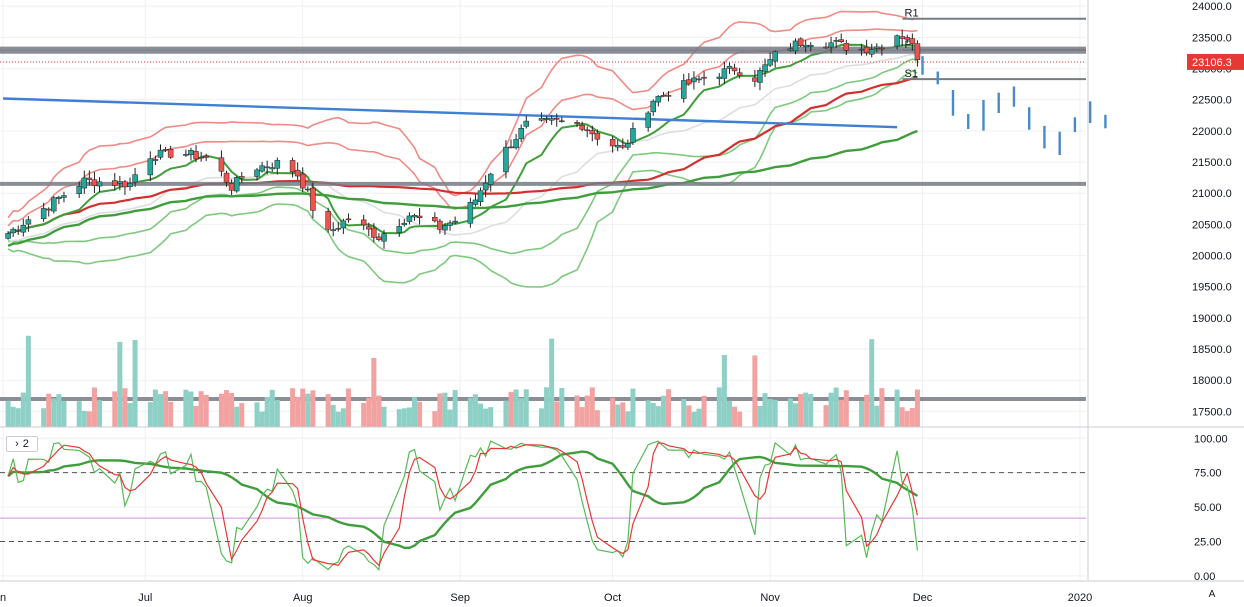  Describe the element at coordinates (911, 74) in the screenshot. I see `pivot-label: S1` at that location.